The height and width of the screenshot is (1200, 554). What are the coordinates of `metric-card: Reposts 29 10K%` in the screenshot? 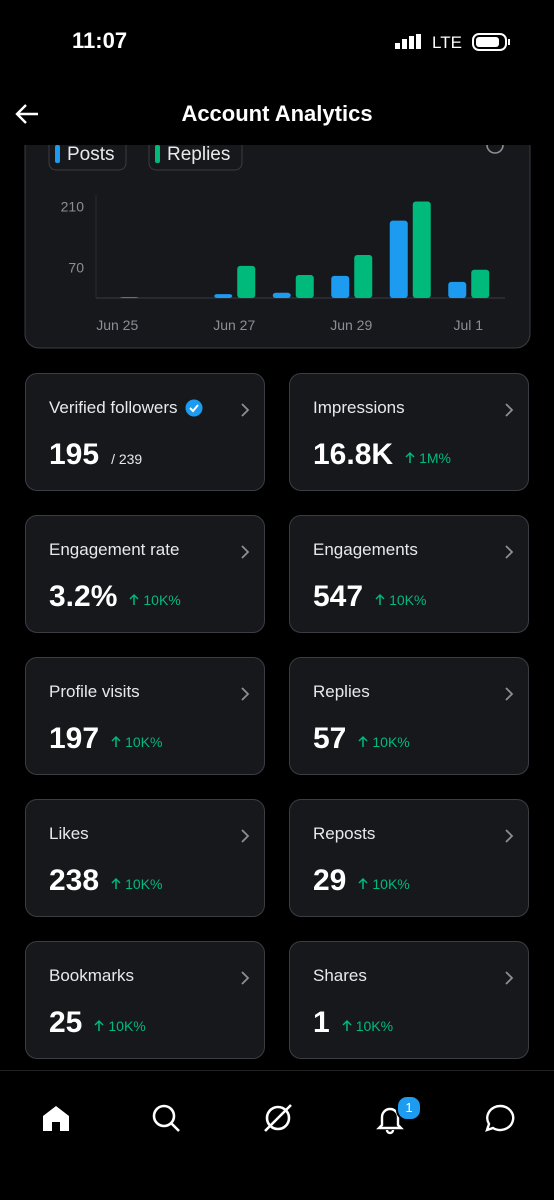 It's located at (409, 858).